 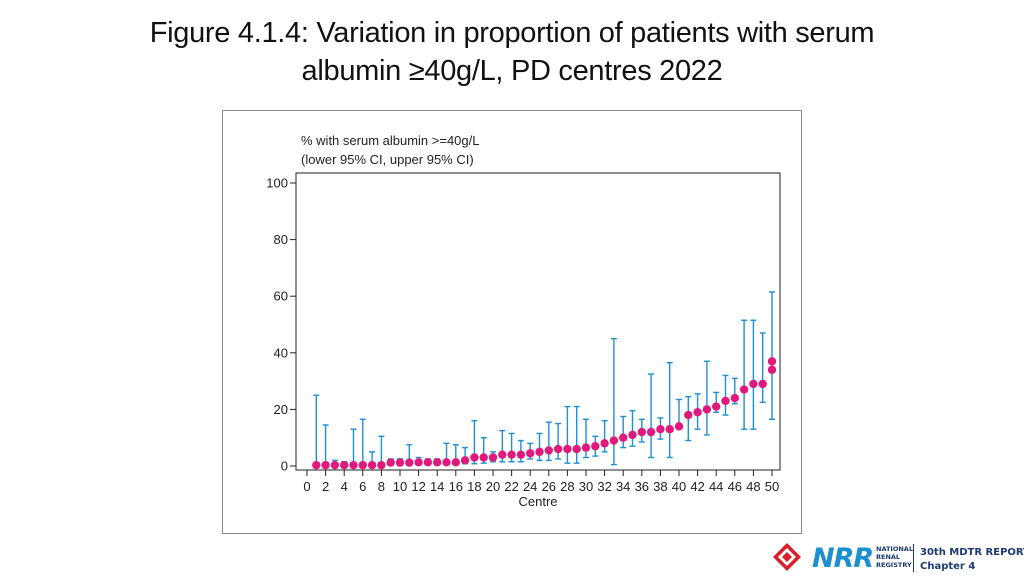 What do you see at coordinates (400, 486) in the screenshot?
I see `x-tick-label: 10` at bounding box center [400, 486].